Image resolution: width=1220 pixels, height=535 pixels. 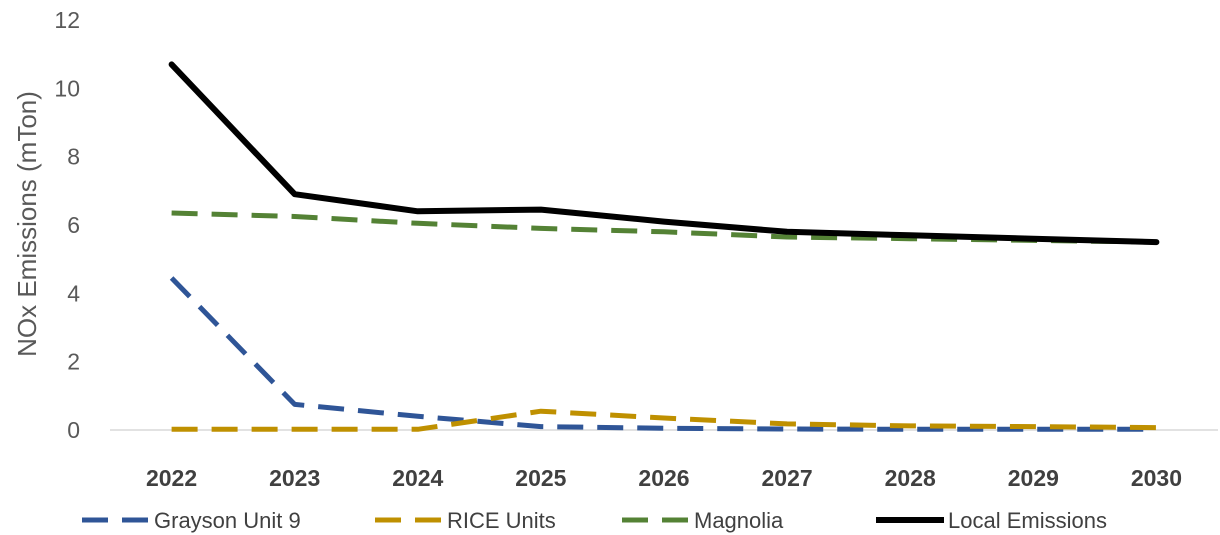 What do you see at coordinates (73, 293) in the screenshot?
I see `y-tick-label: 4` at bounding box center [73, 293].